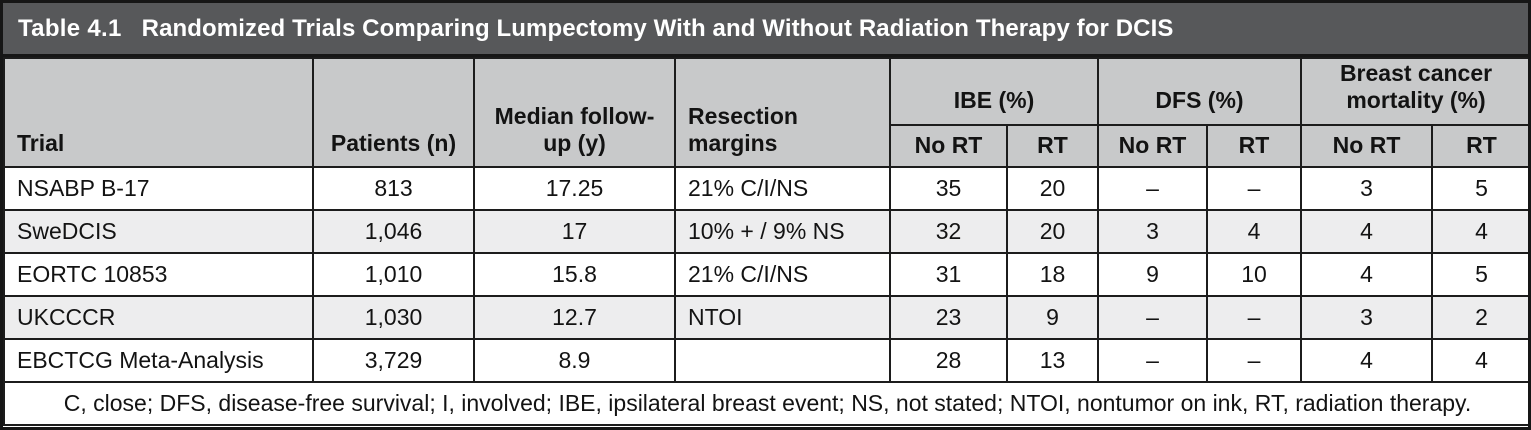  I want to click on col-header-resection-margins: Resection margins, so click(782, 112).